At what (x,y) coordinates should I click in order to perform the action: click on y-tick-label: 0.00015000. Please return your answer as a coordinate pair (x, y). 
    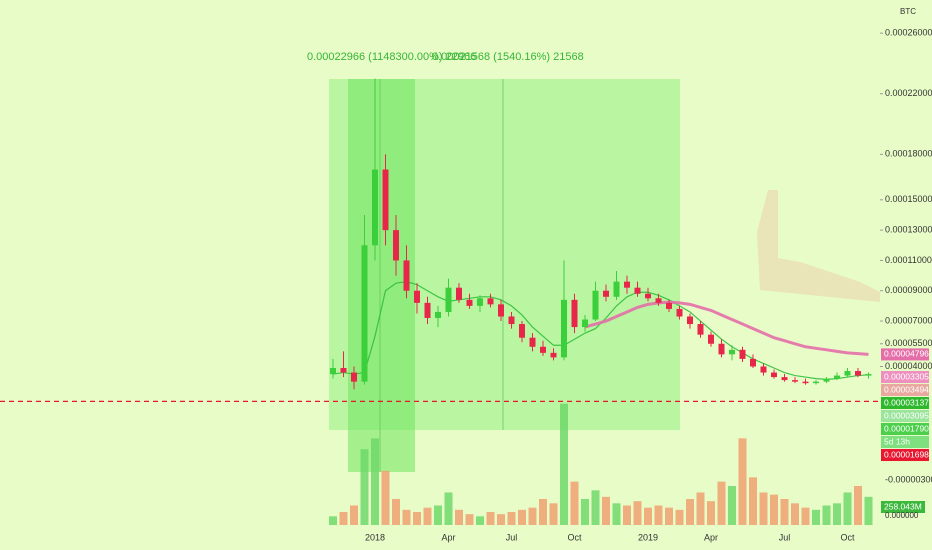
    Looking at the image, I should click on (908, 199).